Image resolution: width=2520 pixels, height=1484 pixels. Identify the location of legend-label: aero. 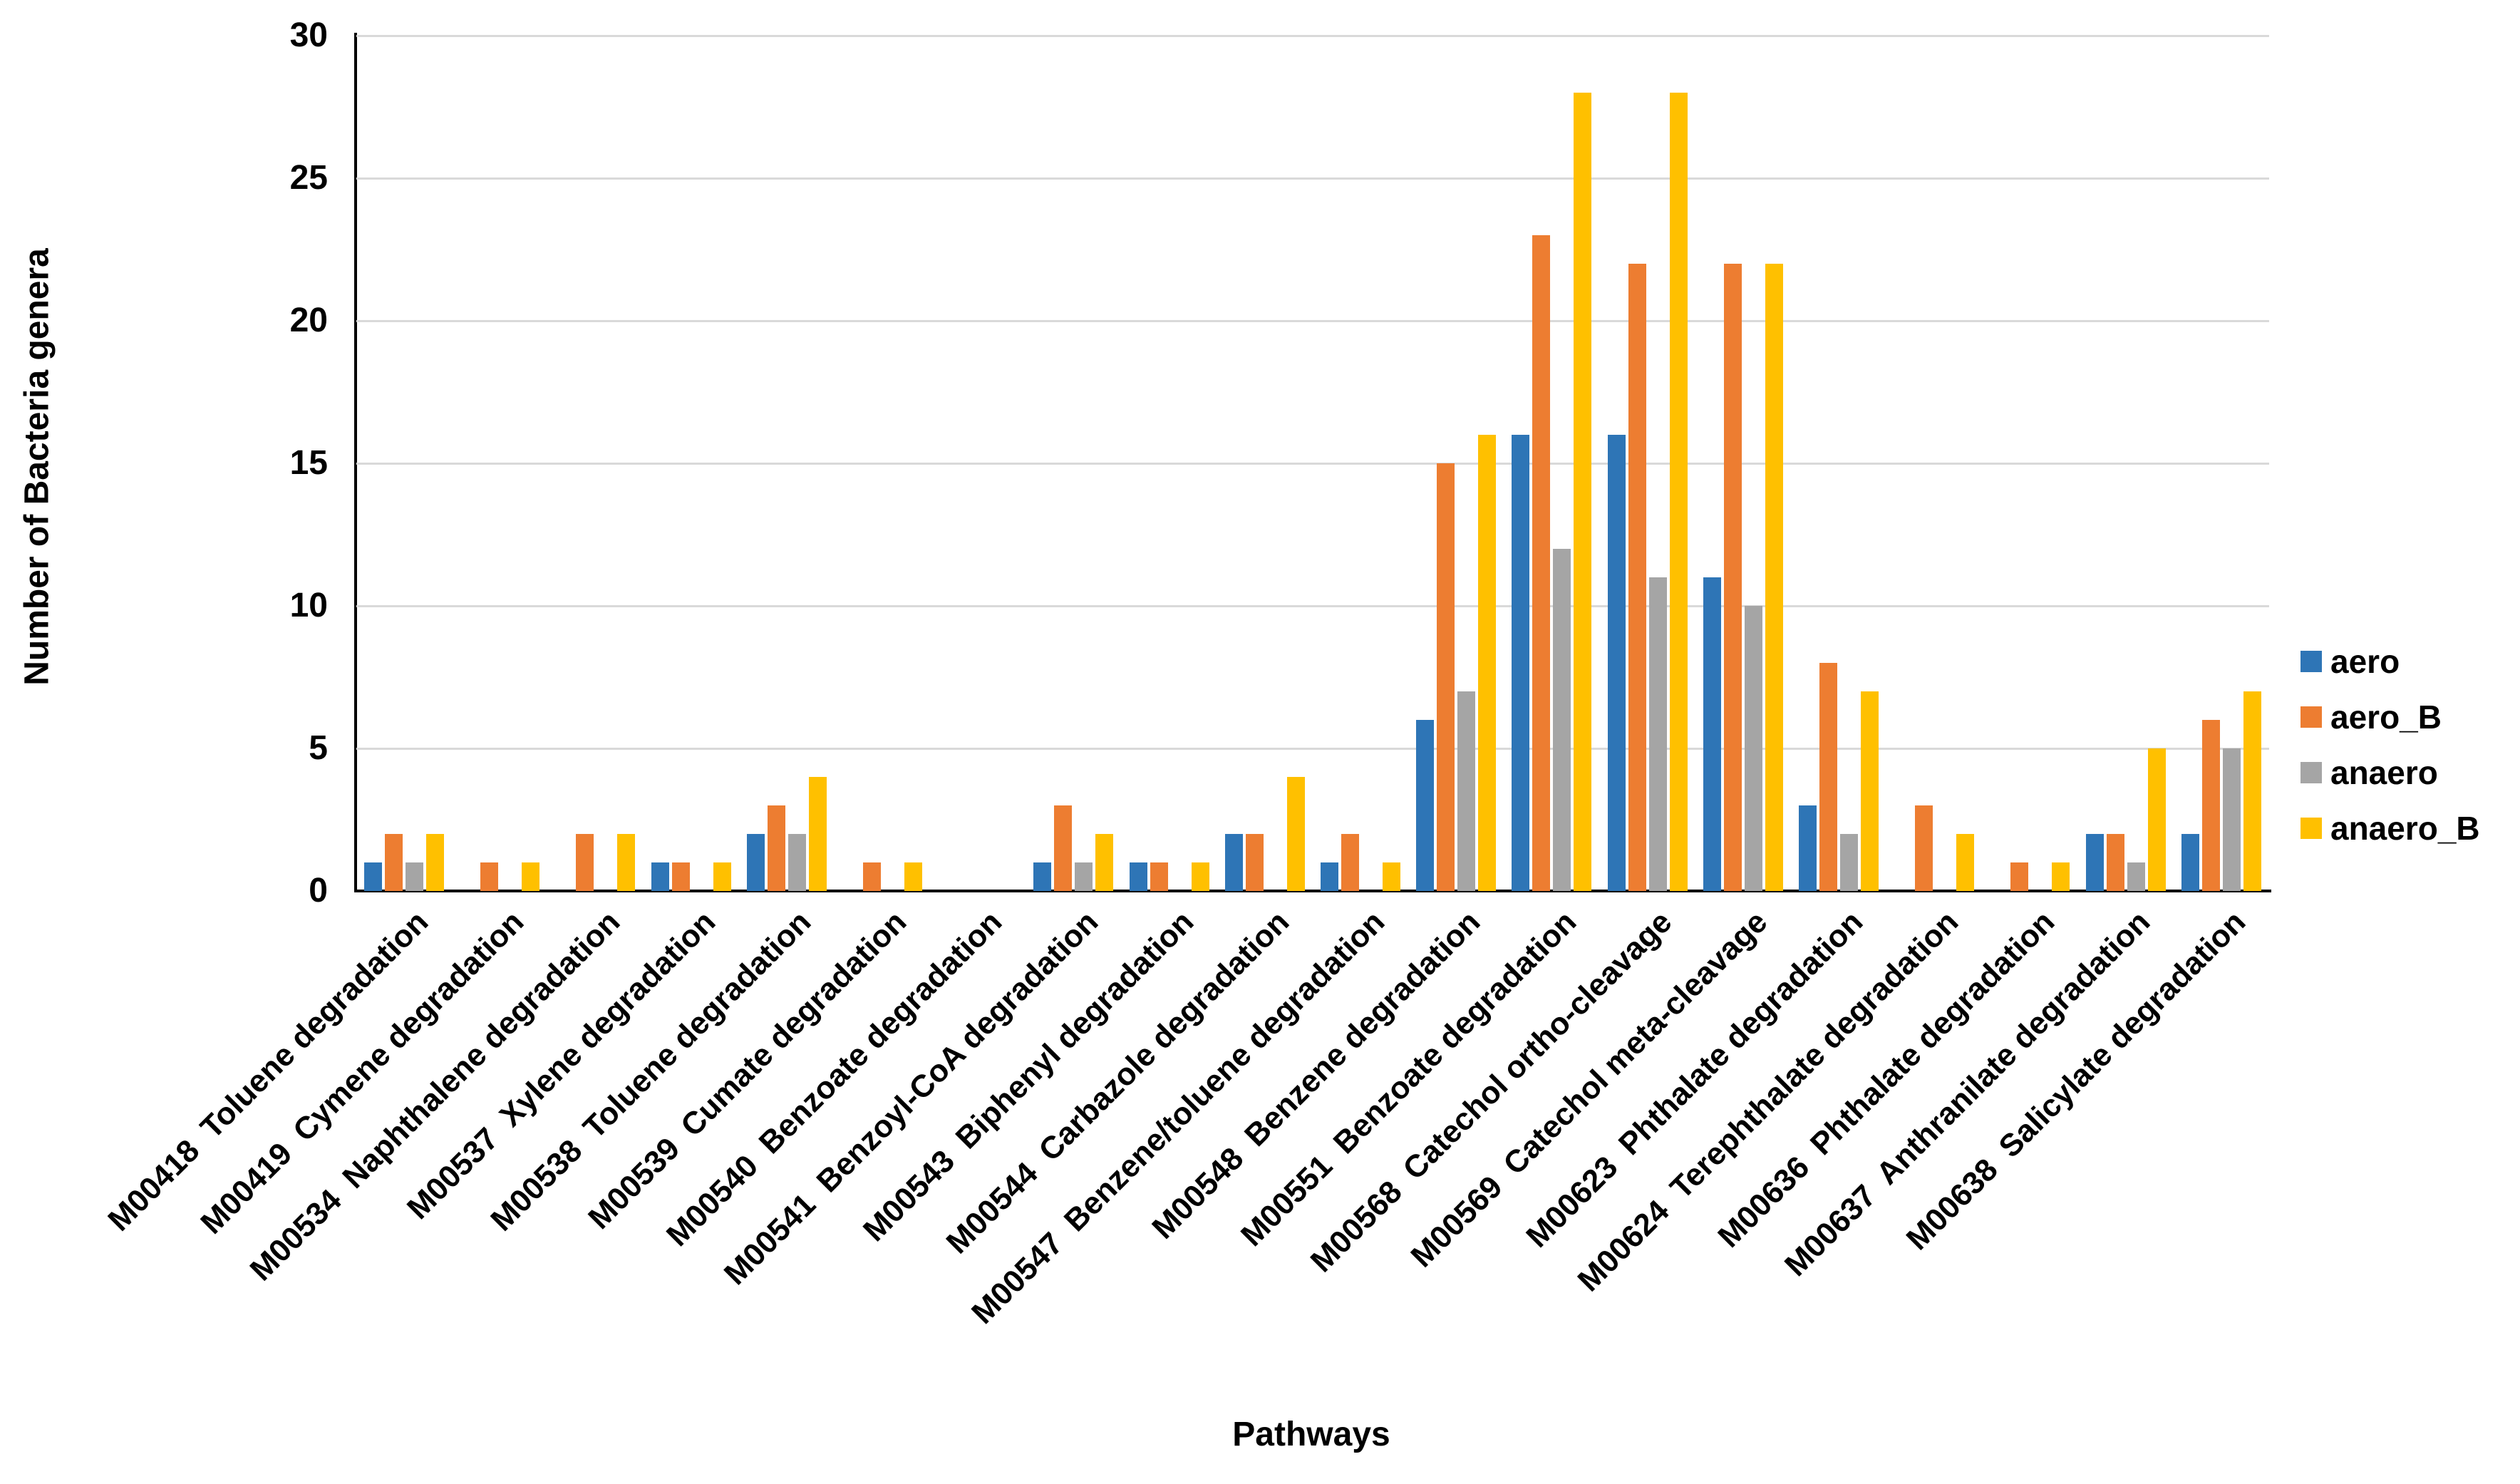
(2365, 661).